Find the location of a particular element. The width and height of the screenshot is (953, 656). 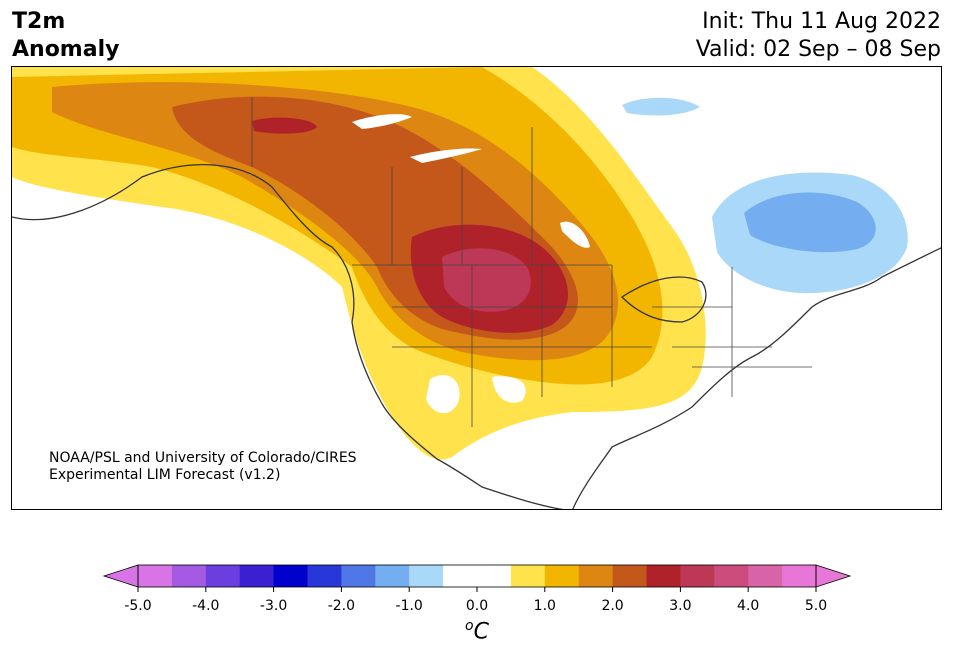

anomaly-zone-0p0-baja is located at coordinates (509, 389).